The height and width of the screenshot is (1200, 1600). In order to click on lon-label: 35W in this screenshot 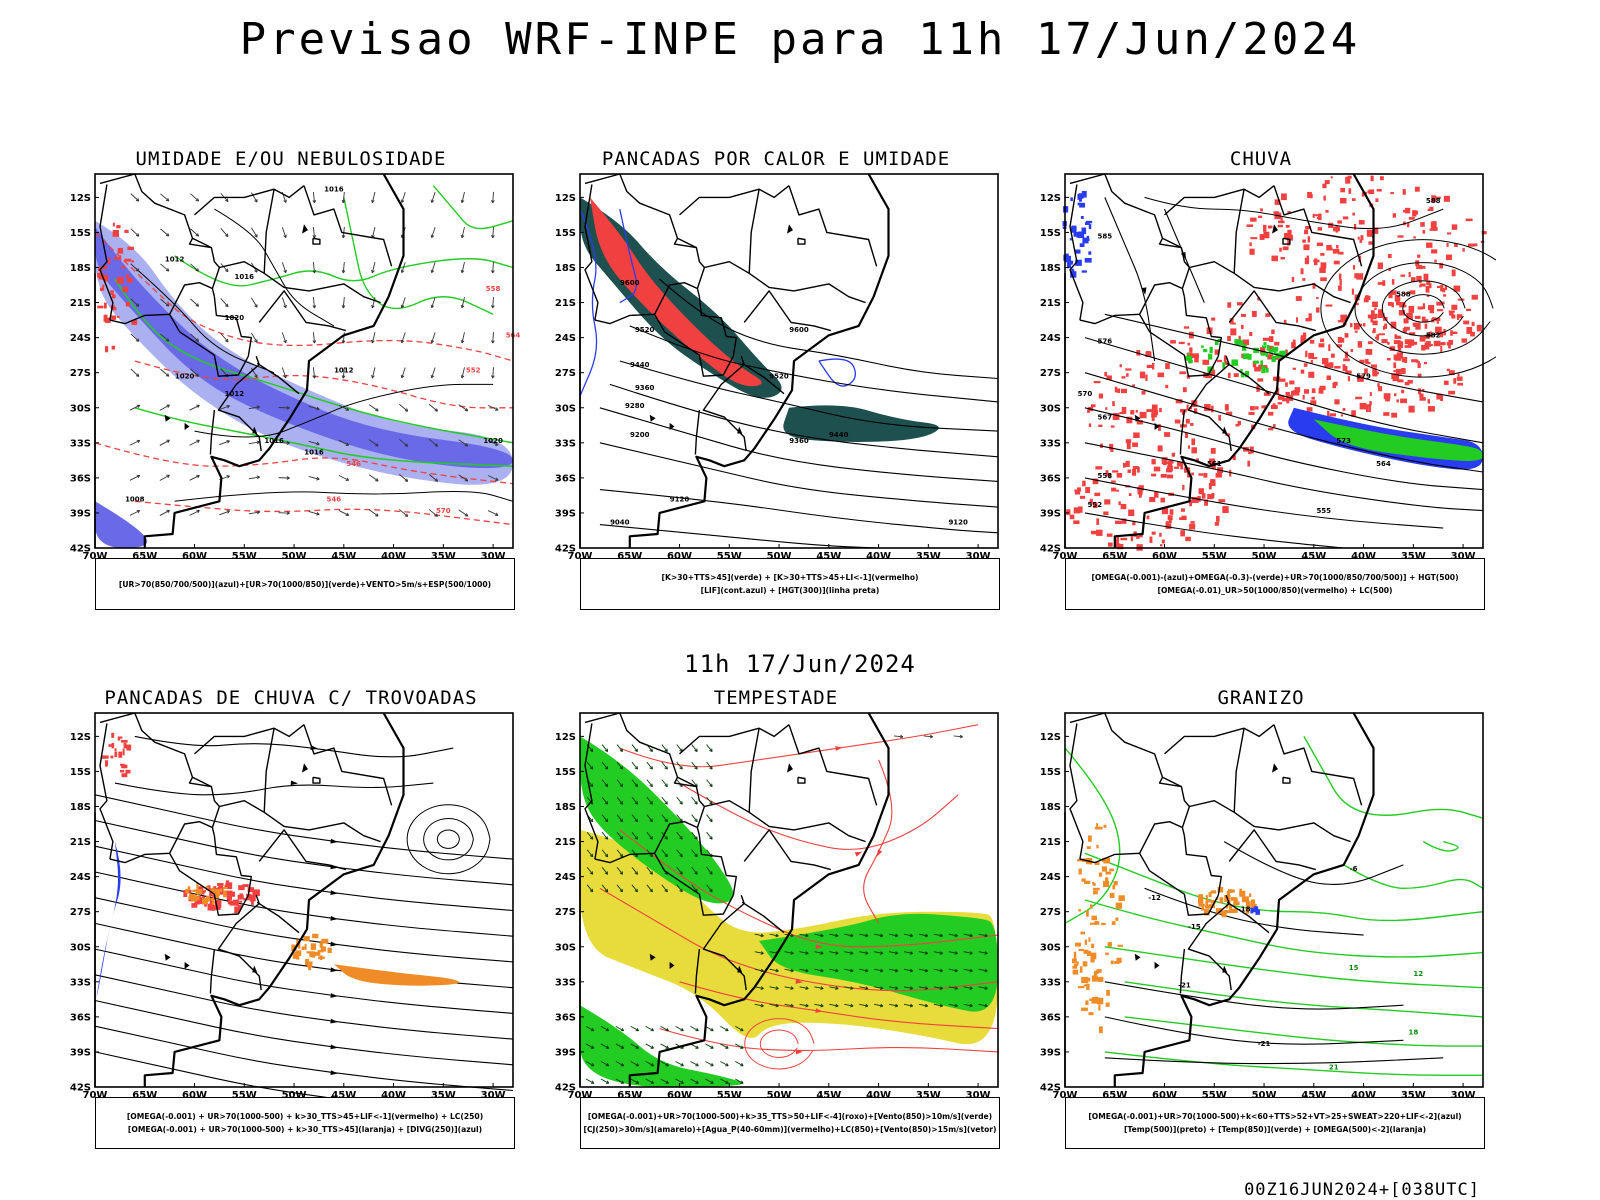, I will do `click(928, 1095)`.